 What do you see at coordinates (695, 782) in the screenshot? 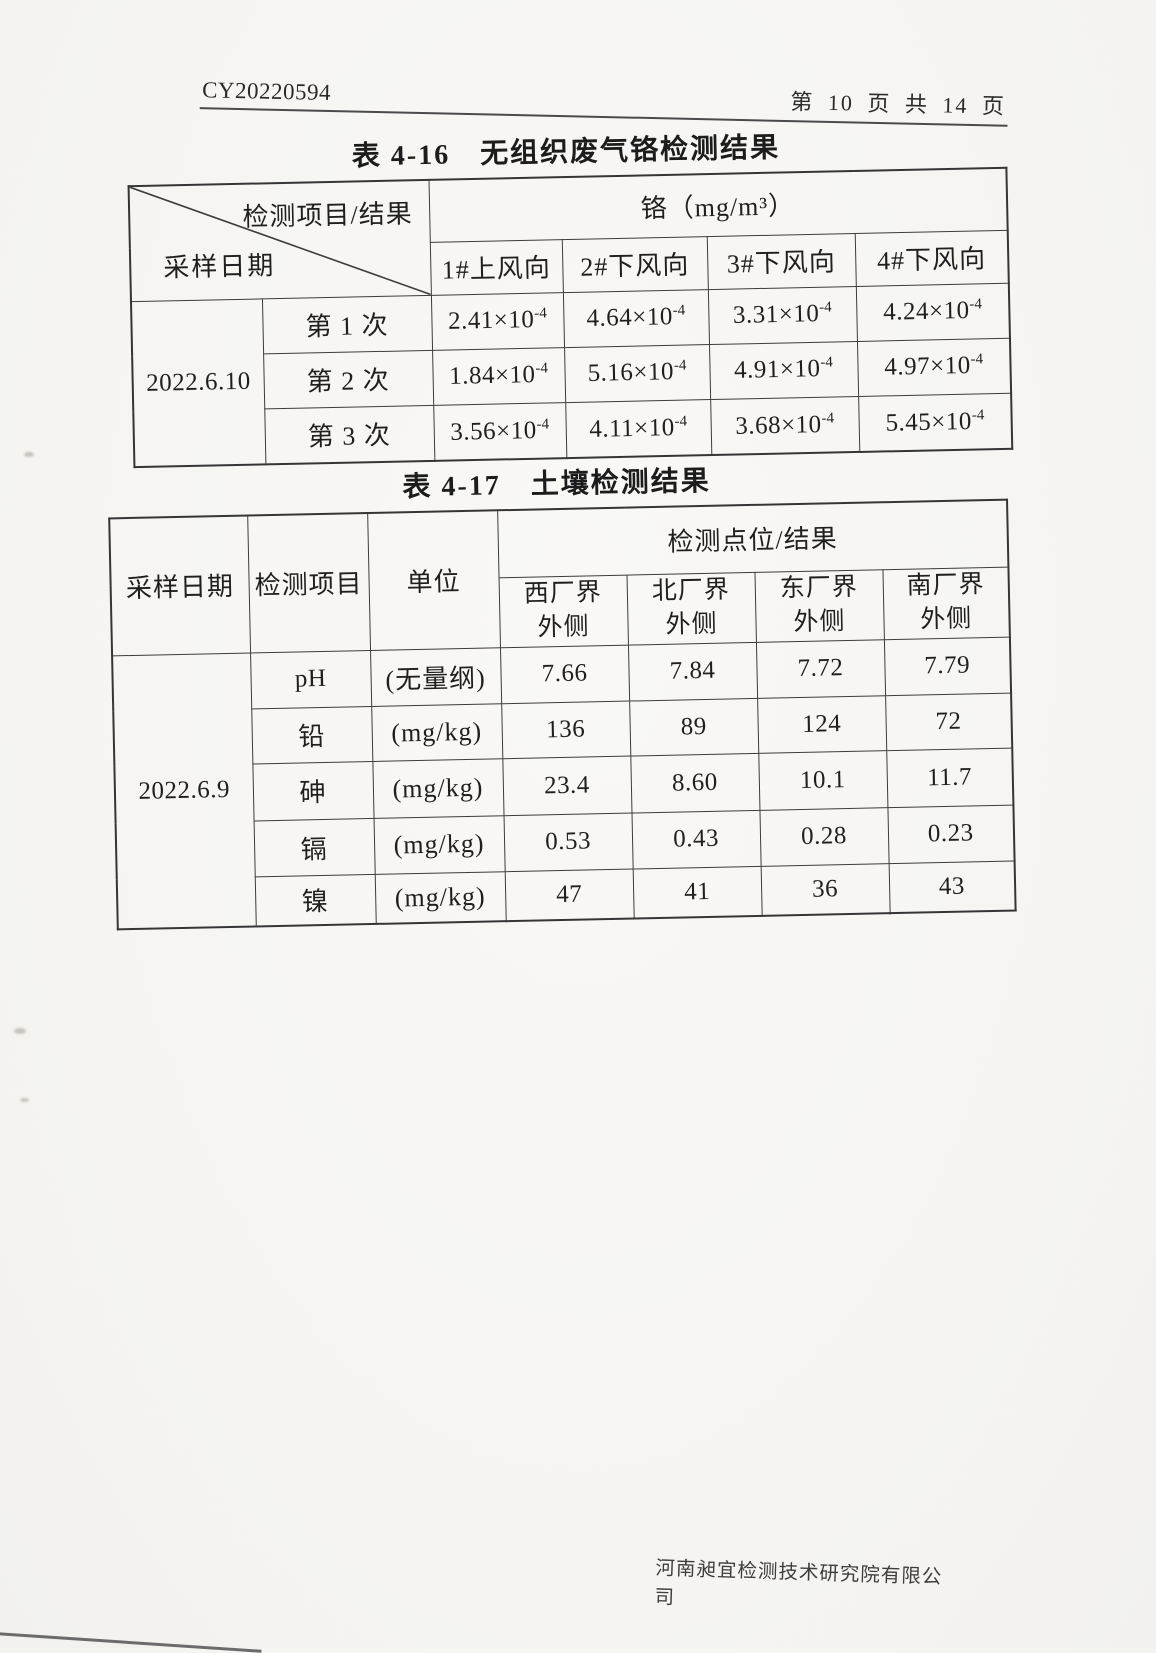
I see `t17-value-cell: 8.60` at bounding box center [695, 782].